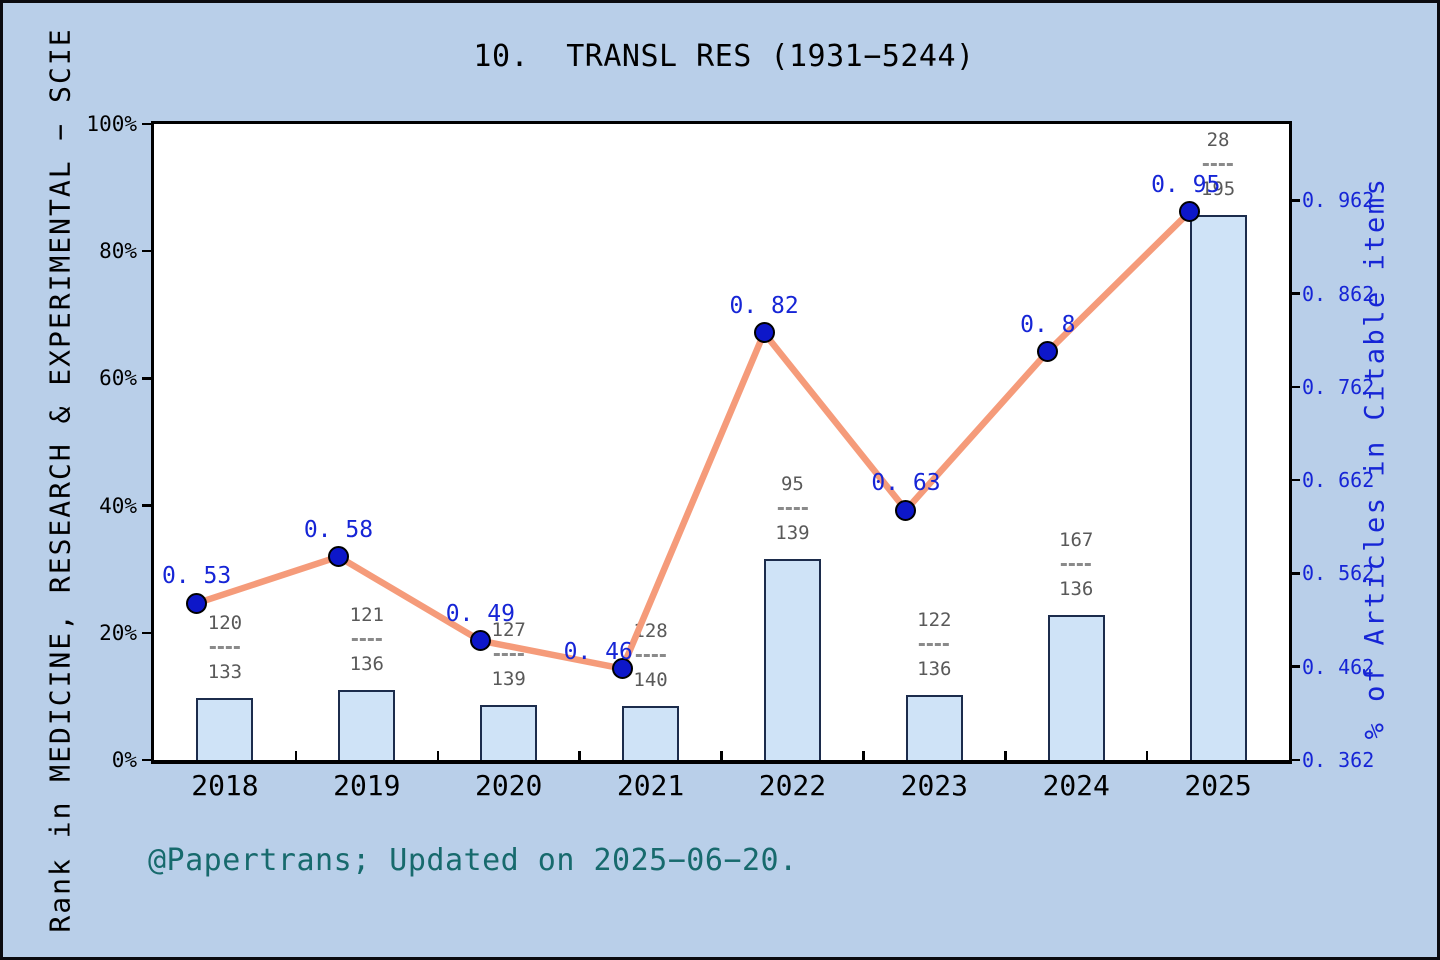  What do you see at coordinates (508, 785) in the screenshot?
I see `year-label-2020: 2020` at bounding box center [508, 785].